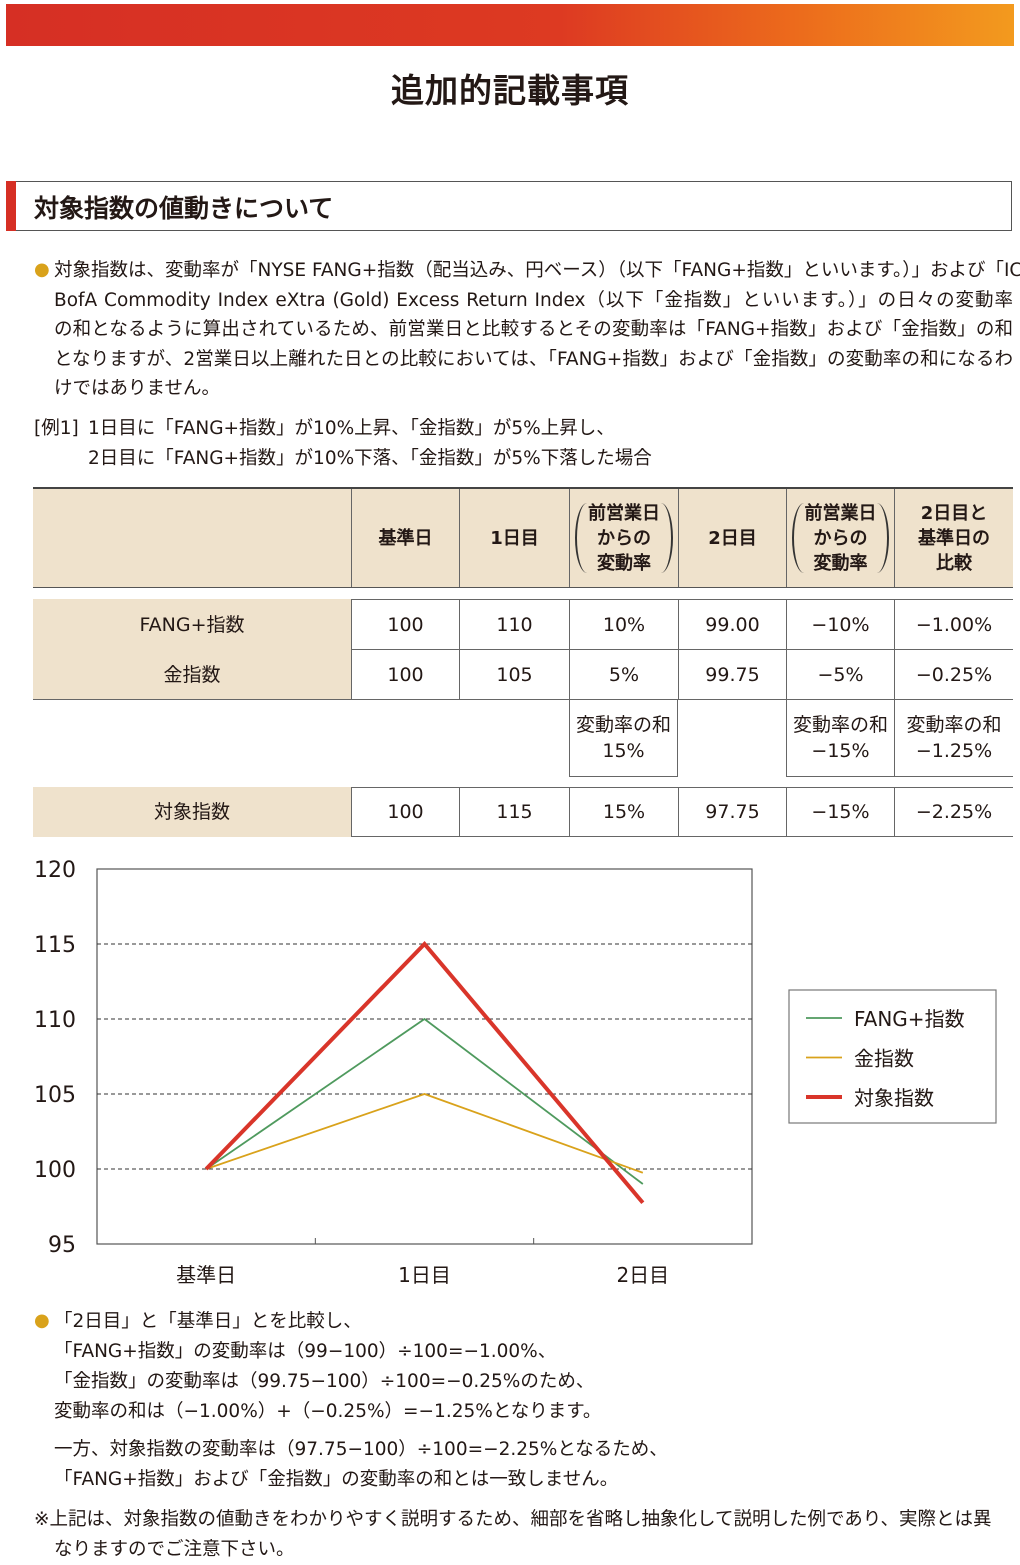 This screenshot has width=1020, height=1565. What do you see at coordinates (184, 208) in the screenshot?
I see `section-title: 対象指数の値動きについて` at bounding box center [184, 208].